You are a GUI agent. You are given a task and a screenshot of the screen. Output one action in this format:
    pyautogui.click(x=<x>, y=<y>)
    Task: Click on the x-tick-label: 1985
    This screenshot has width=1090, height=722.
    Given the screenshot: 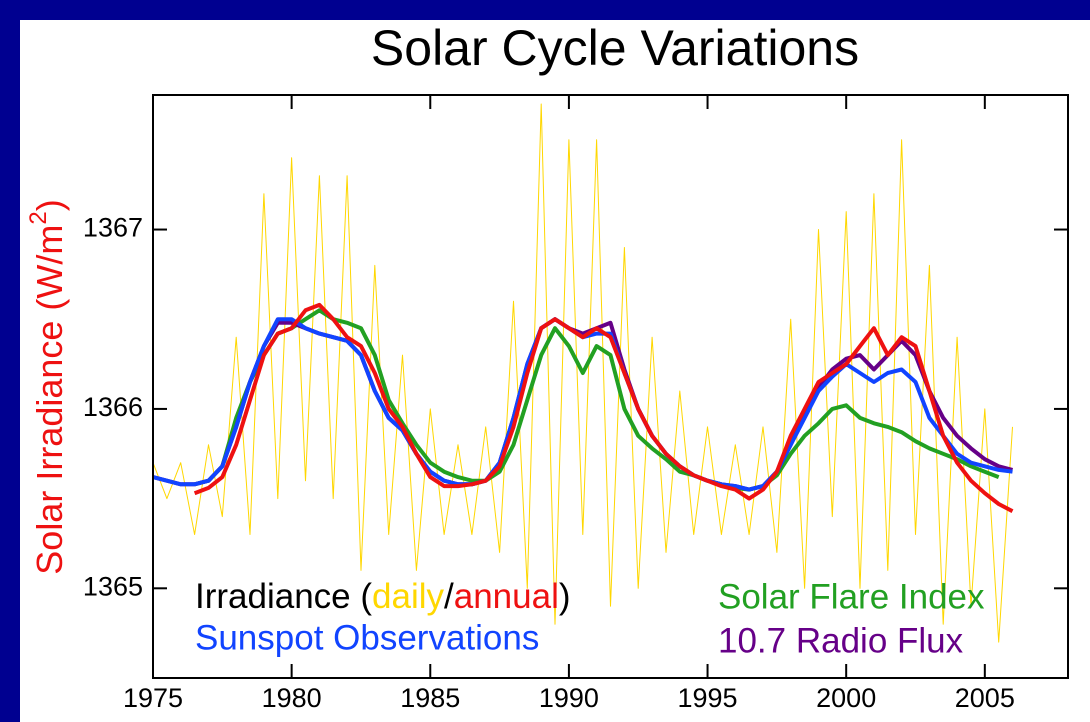 What is the action you would take?
    pyautogui.click(x=430, y=698)
    